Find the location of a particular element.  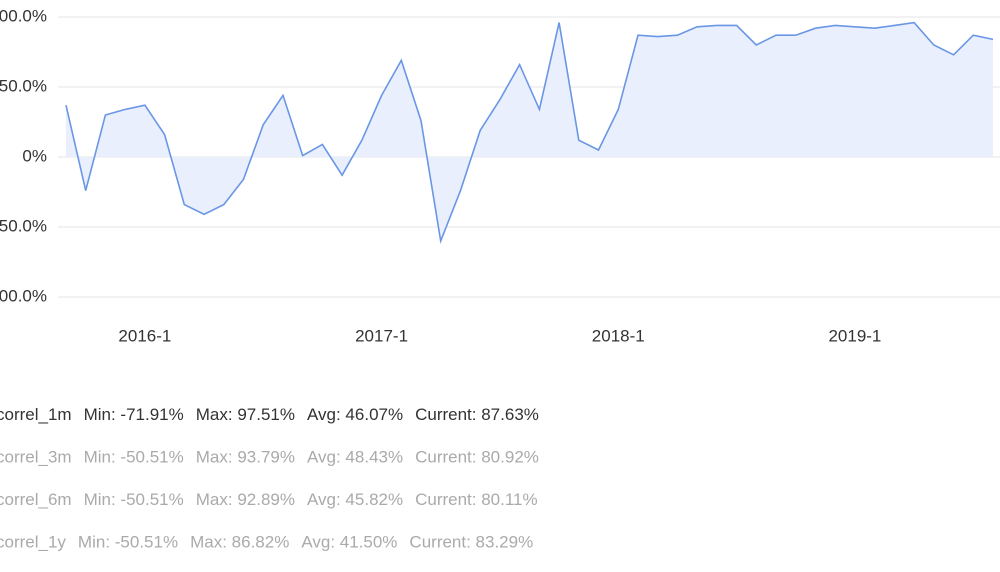

legend-stat: Min: -71.91% is located at coordinates (134, 414).